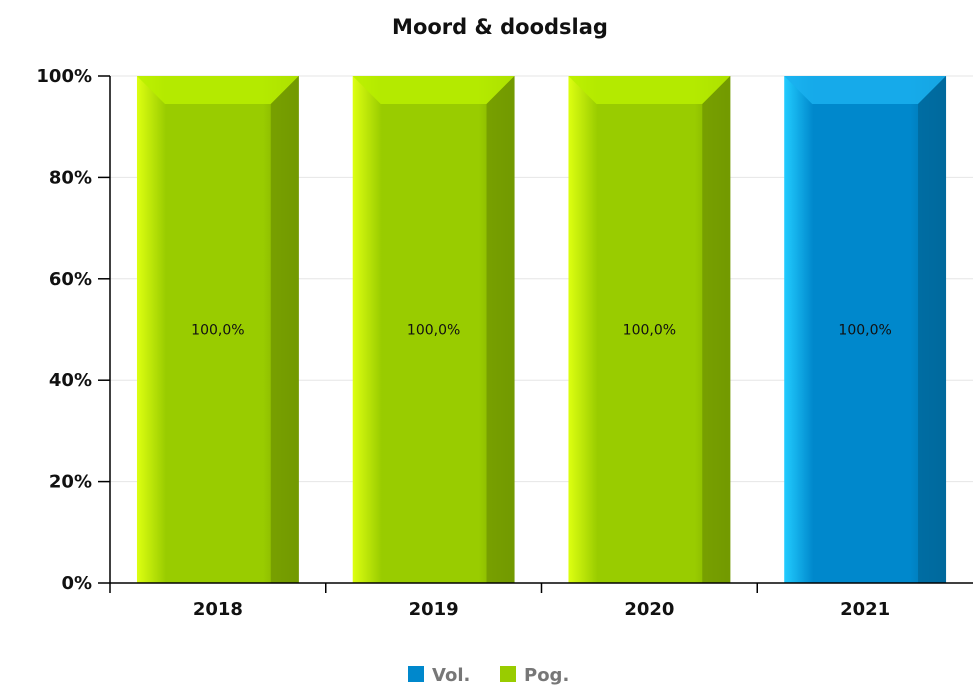  I want to click on bar-2021, so click(865, 329).